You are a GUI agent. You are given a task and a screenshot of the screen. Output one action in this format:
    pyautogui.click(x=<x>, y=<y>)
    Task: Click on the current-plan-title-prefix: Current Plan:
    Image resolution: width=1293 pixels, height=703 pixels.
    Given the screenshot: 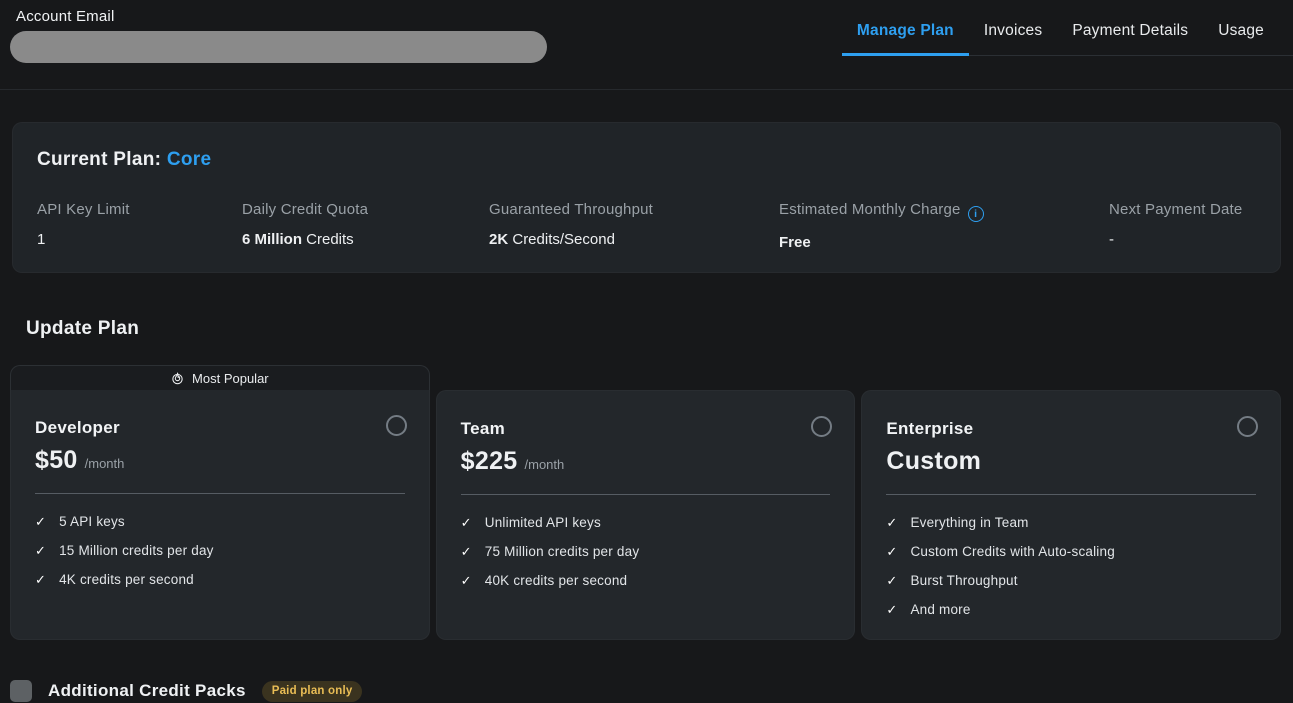 What is the action you would take?
    pyautogui.click(x=102, y=159)
    